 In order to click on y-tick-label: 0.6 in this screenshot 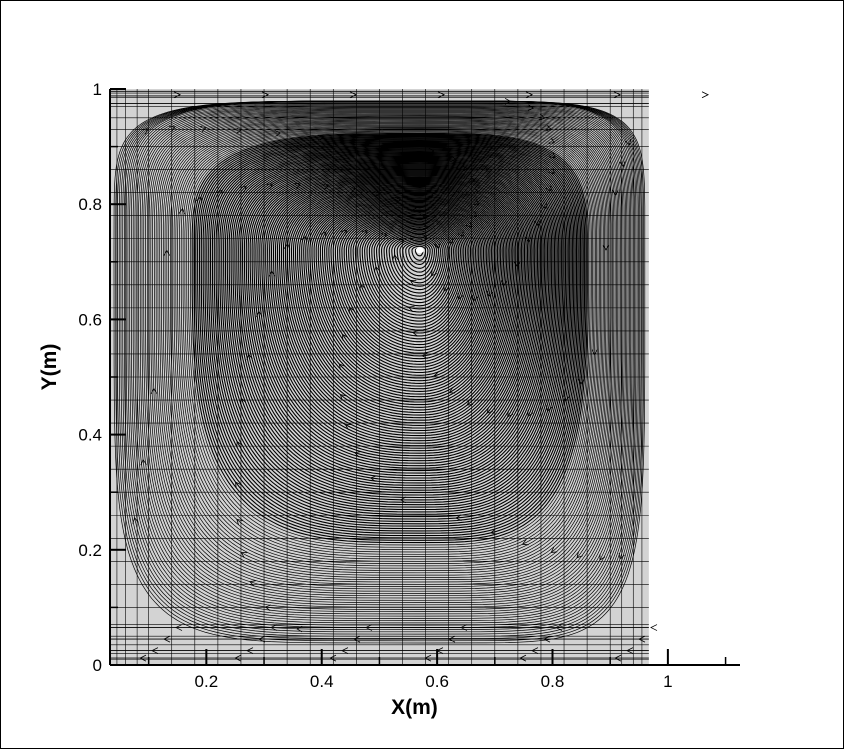, I will do `click(90, 319)`.